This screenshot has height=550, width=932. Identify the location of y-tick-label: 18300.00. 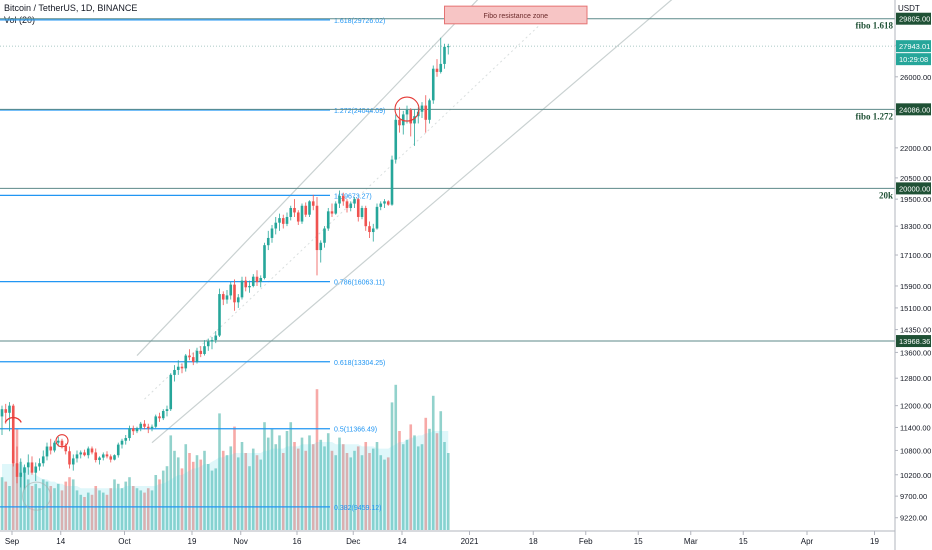
(915, 226).